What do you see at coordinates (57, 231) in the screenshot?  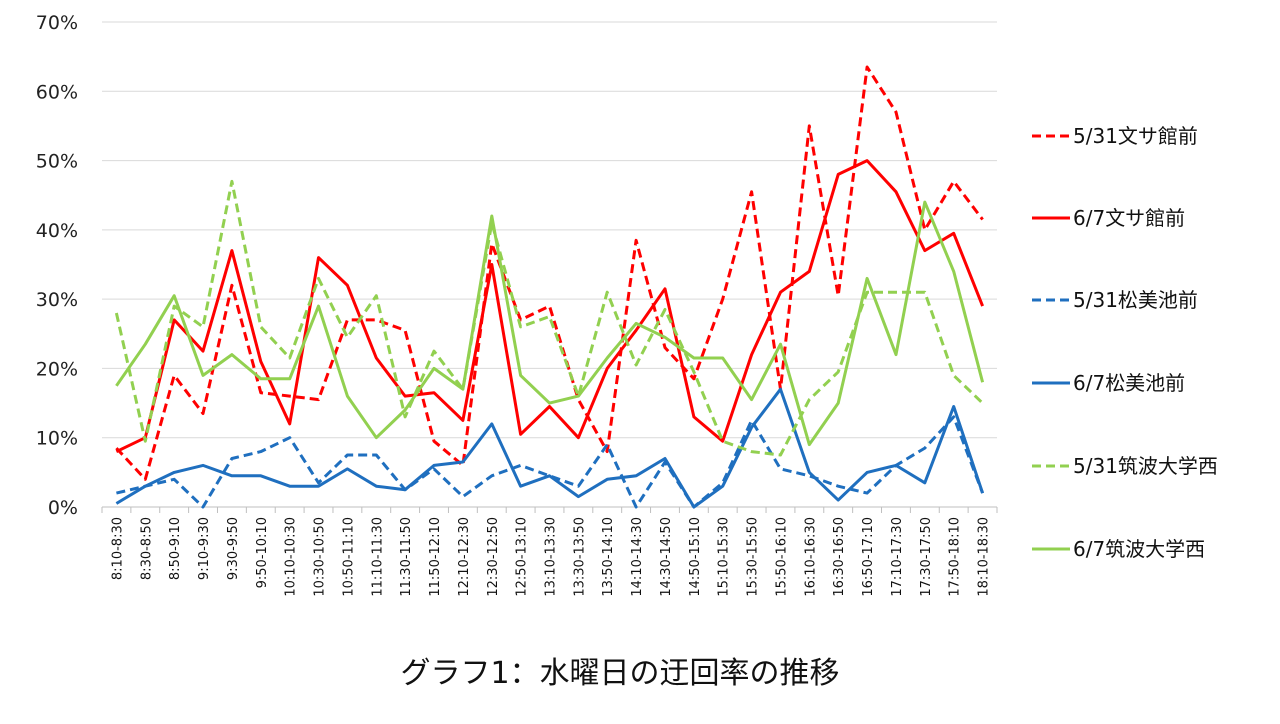 I see `y-tick-label: 40%` at bounding box center [57, 231].